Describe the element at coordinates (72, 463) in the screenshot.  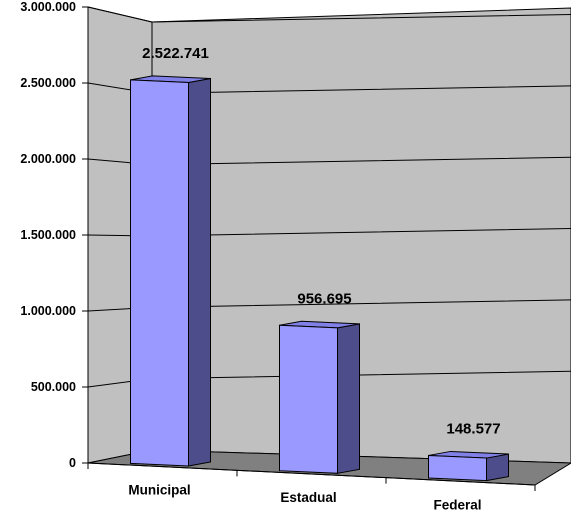
I see `y-tick-label: 0` at that location.